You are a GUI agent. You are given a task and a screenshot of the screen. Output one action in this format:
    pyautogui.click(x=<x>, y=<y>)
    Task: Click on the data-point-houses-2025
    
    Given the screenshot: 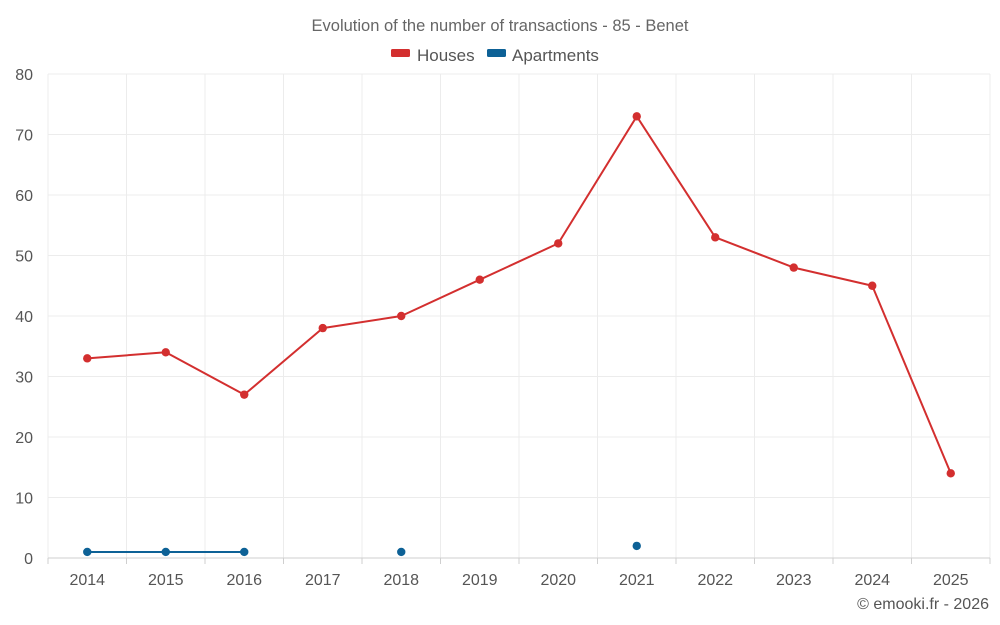 What is the action you would take?
    pyautogui.click(x=950, y=473)
    